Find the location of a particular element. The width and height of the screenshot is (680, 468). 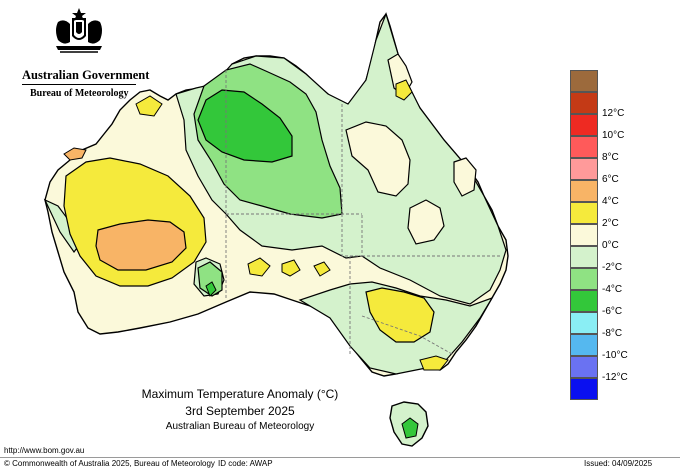

legend-label: 6°C is located at coordinates (610, 179).